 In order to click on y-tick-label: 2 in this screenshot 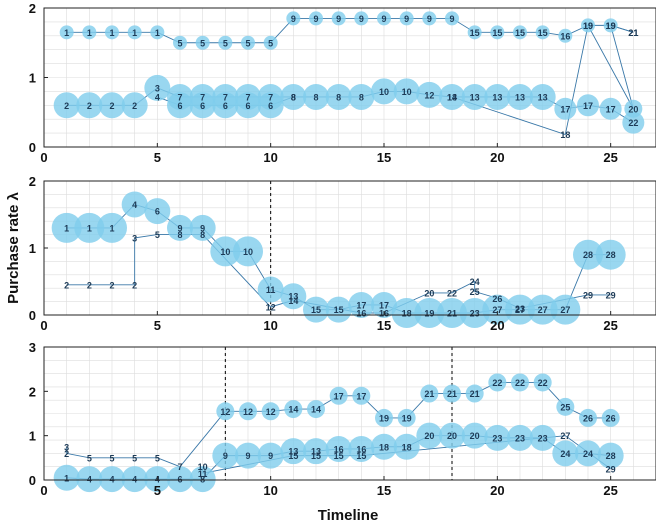, I will do `click(32, 181)`.